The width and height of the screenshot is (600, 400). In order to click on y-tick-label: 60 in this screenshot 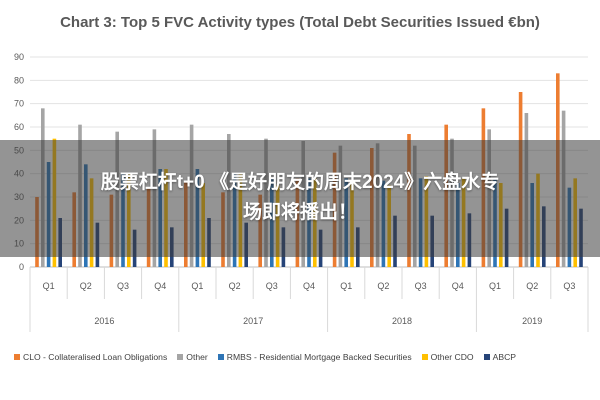, I will do `click(19, 127)`.